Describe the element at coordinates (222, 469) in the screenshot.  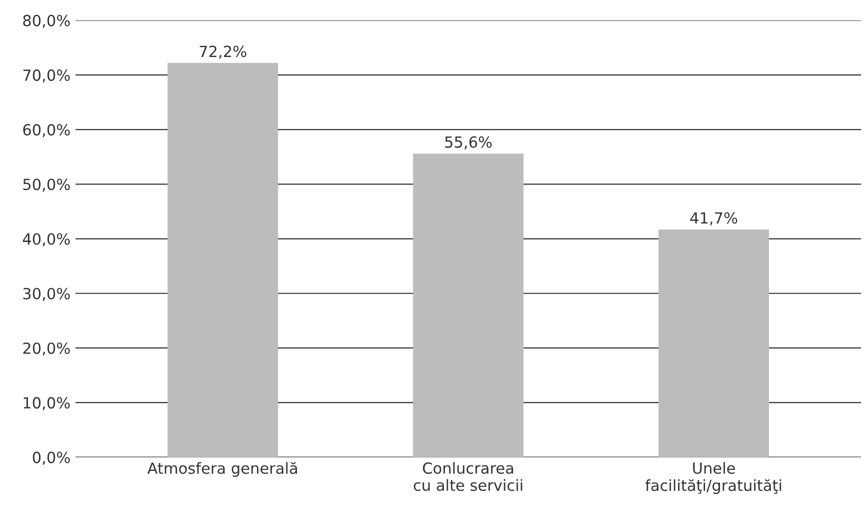
I see `x-tick-label: Atmosfera generală` at that location.